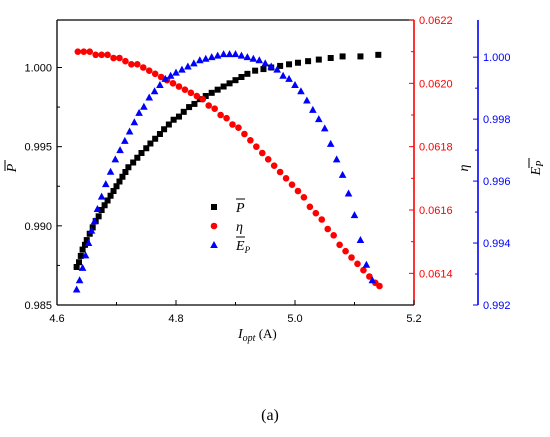  Describe the element at coordinates (497, 120) in the screenshot. I see `y-tick-label-right2: 0.998` at that location.